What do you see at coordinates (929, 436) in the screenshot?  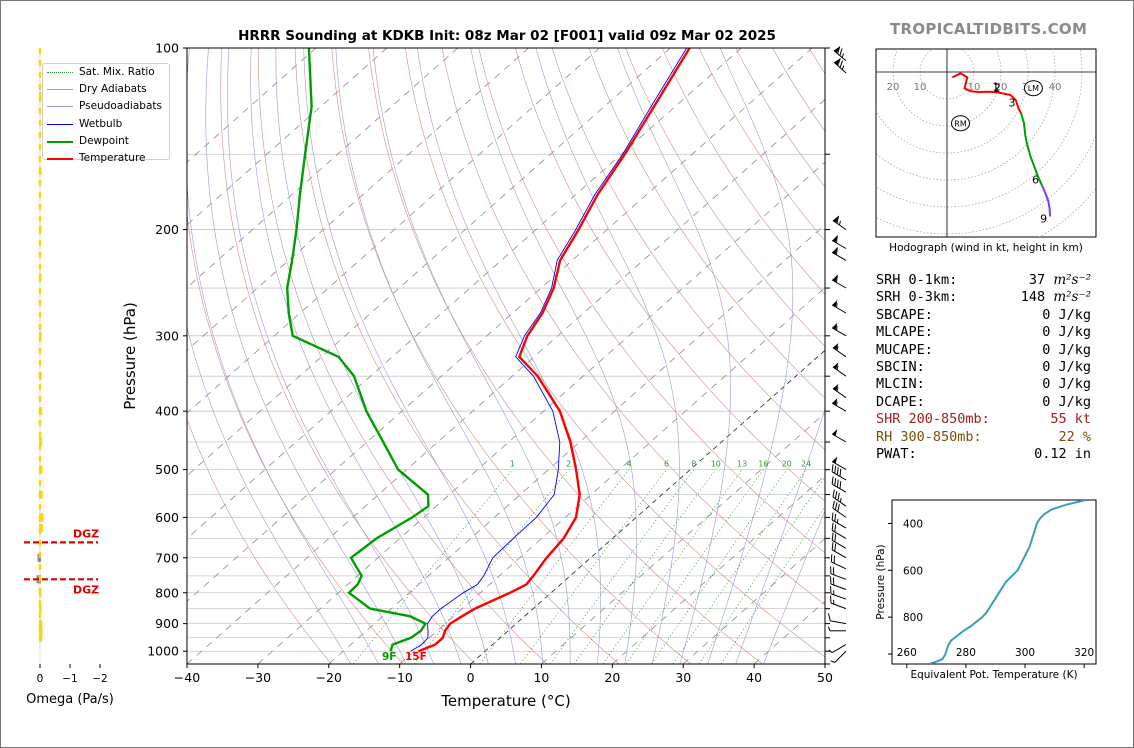 I see `param-label: RH 300-850mb:` at bounding box center [929, 436].